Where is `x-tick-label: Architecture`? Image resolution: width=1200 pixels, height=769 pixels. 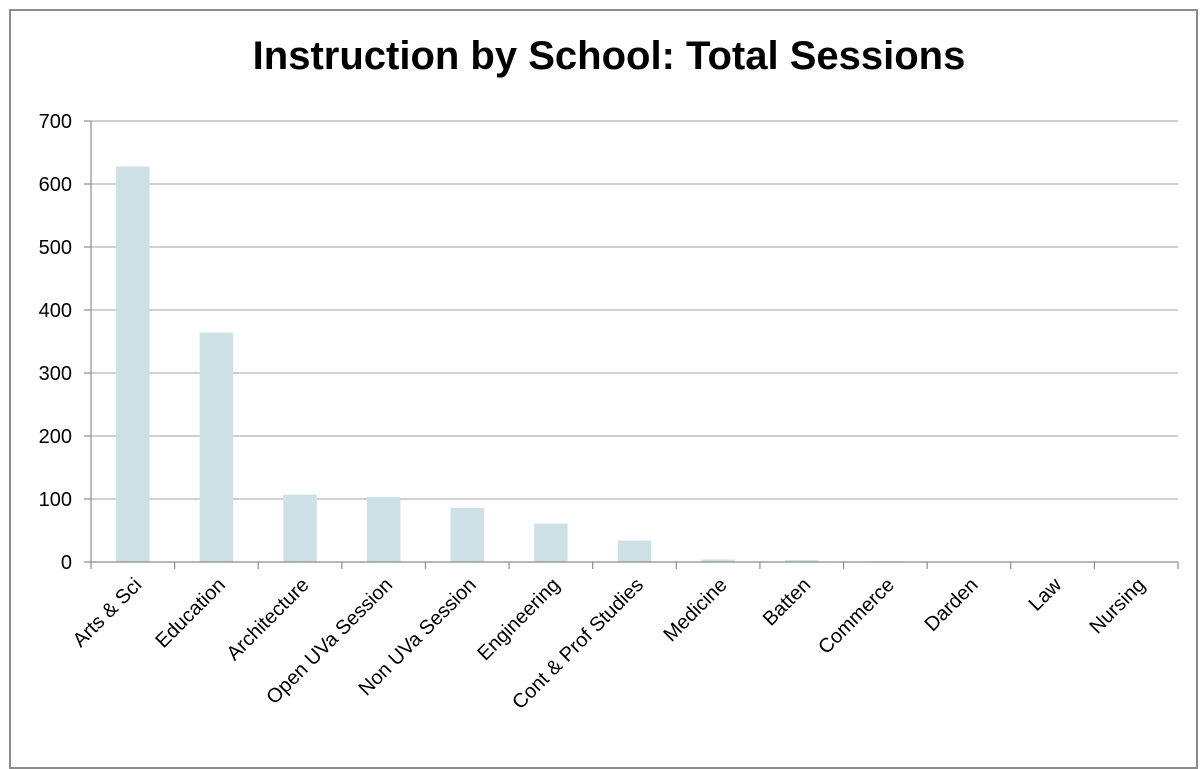 x-tick-label: Architecture is located at coordinates (268, 619).